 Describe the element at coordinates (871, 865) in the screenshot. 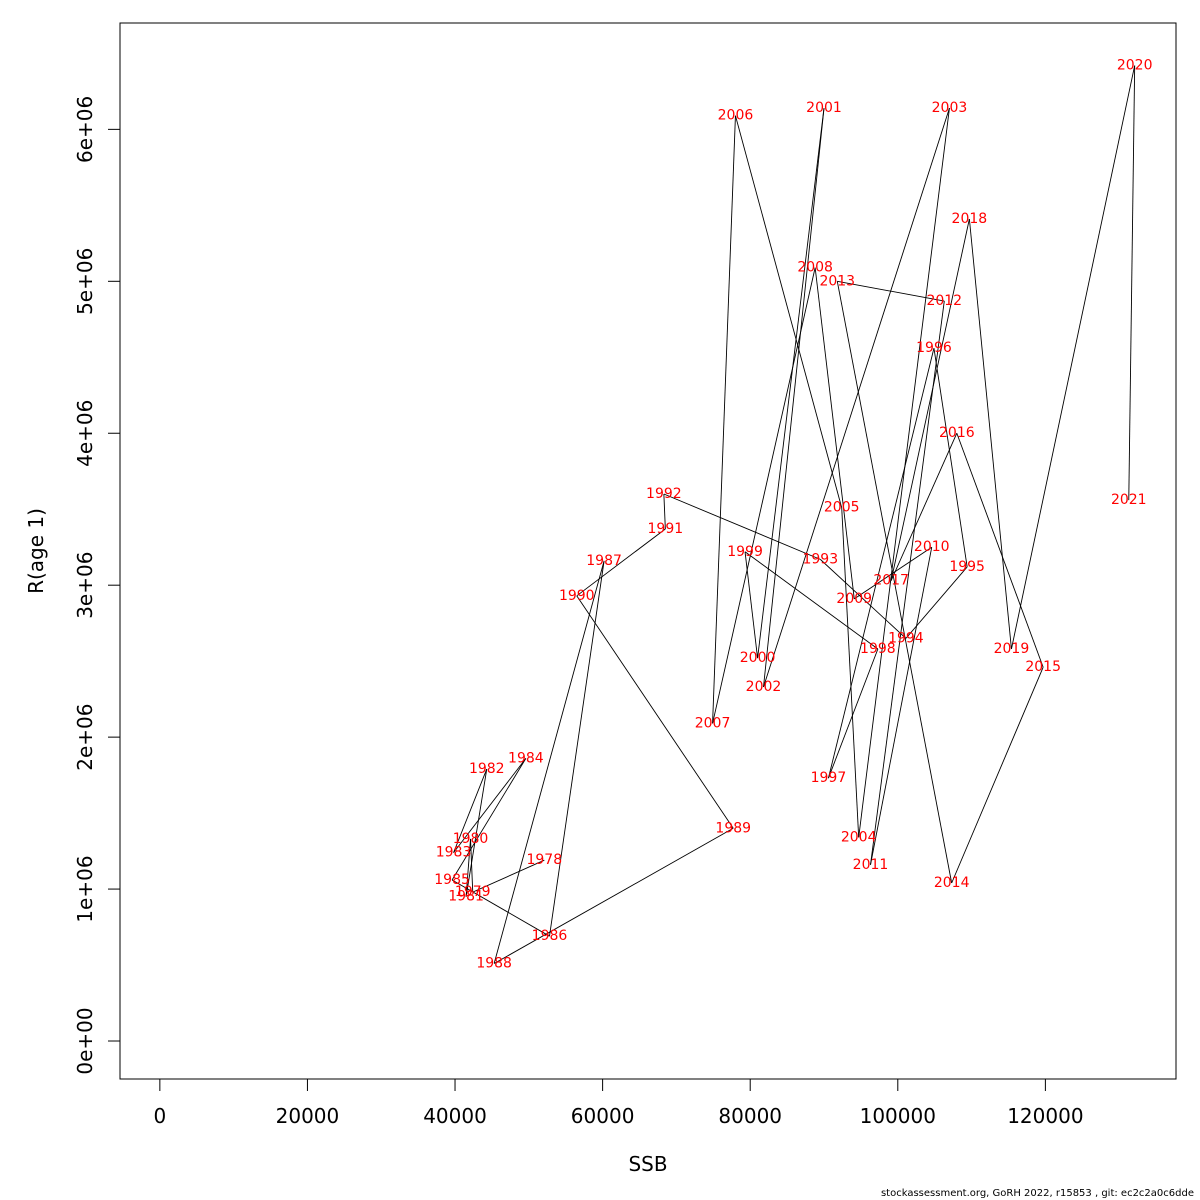

I see `point-label-2011: 2011` at that location.